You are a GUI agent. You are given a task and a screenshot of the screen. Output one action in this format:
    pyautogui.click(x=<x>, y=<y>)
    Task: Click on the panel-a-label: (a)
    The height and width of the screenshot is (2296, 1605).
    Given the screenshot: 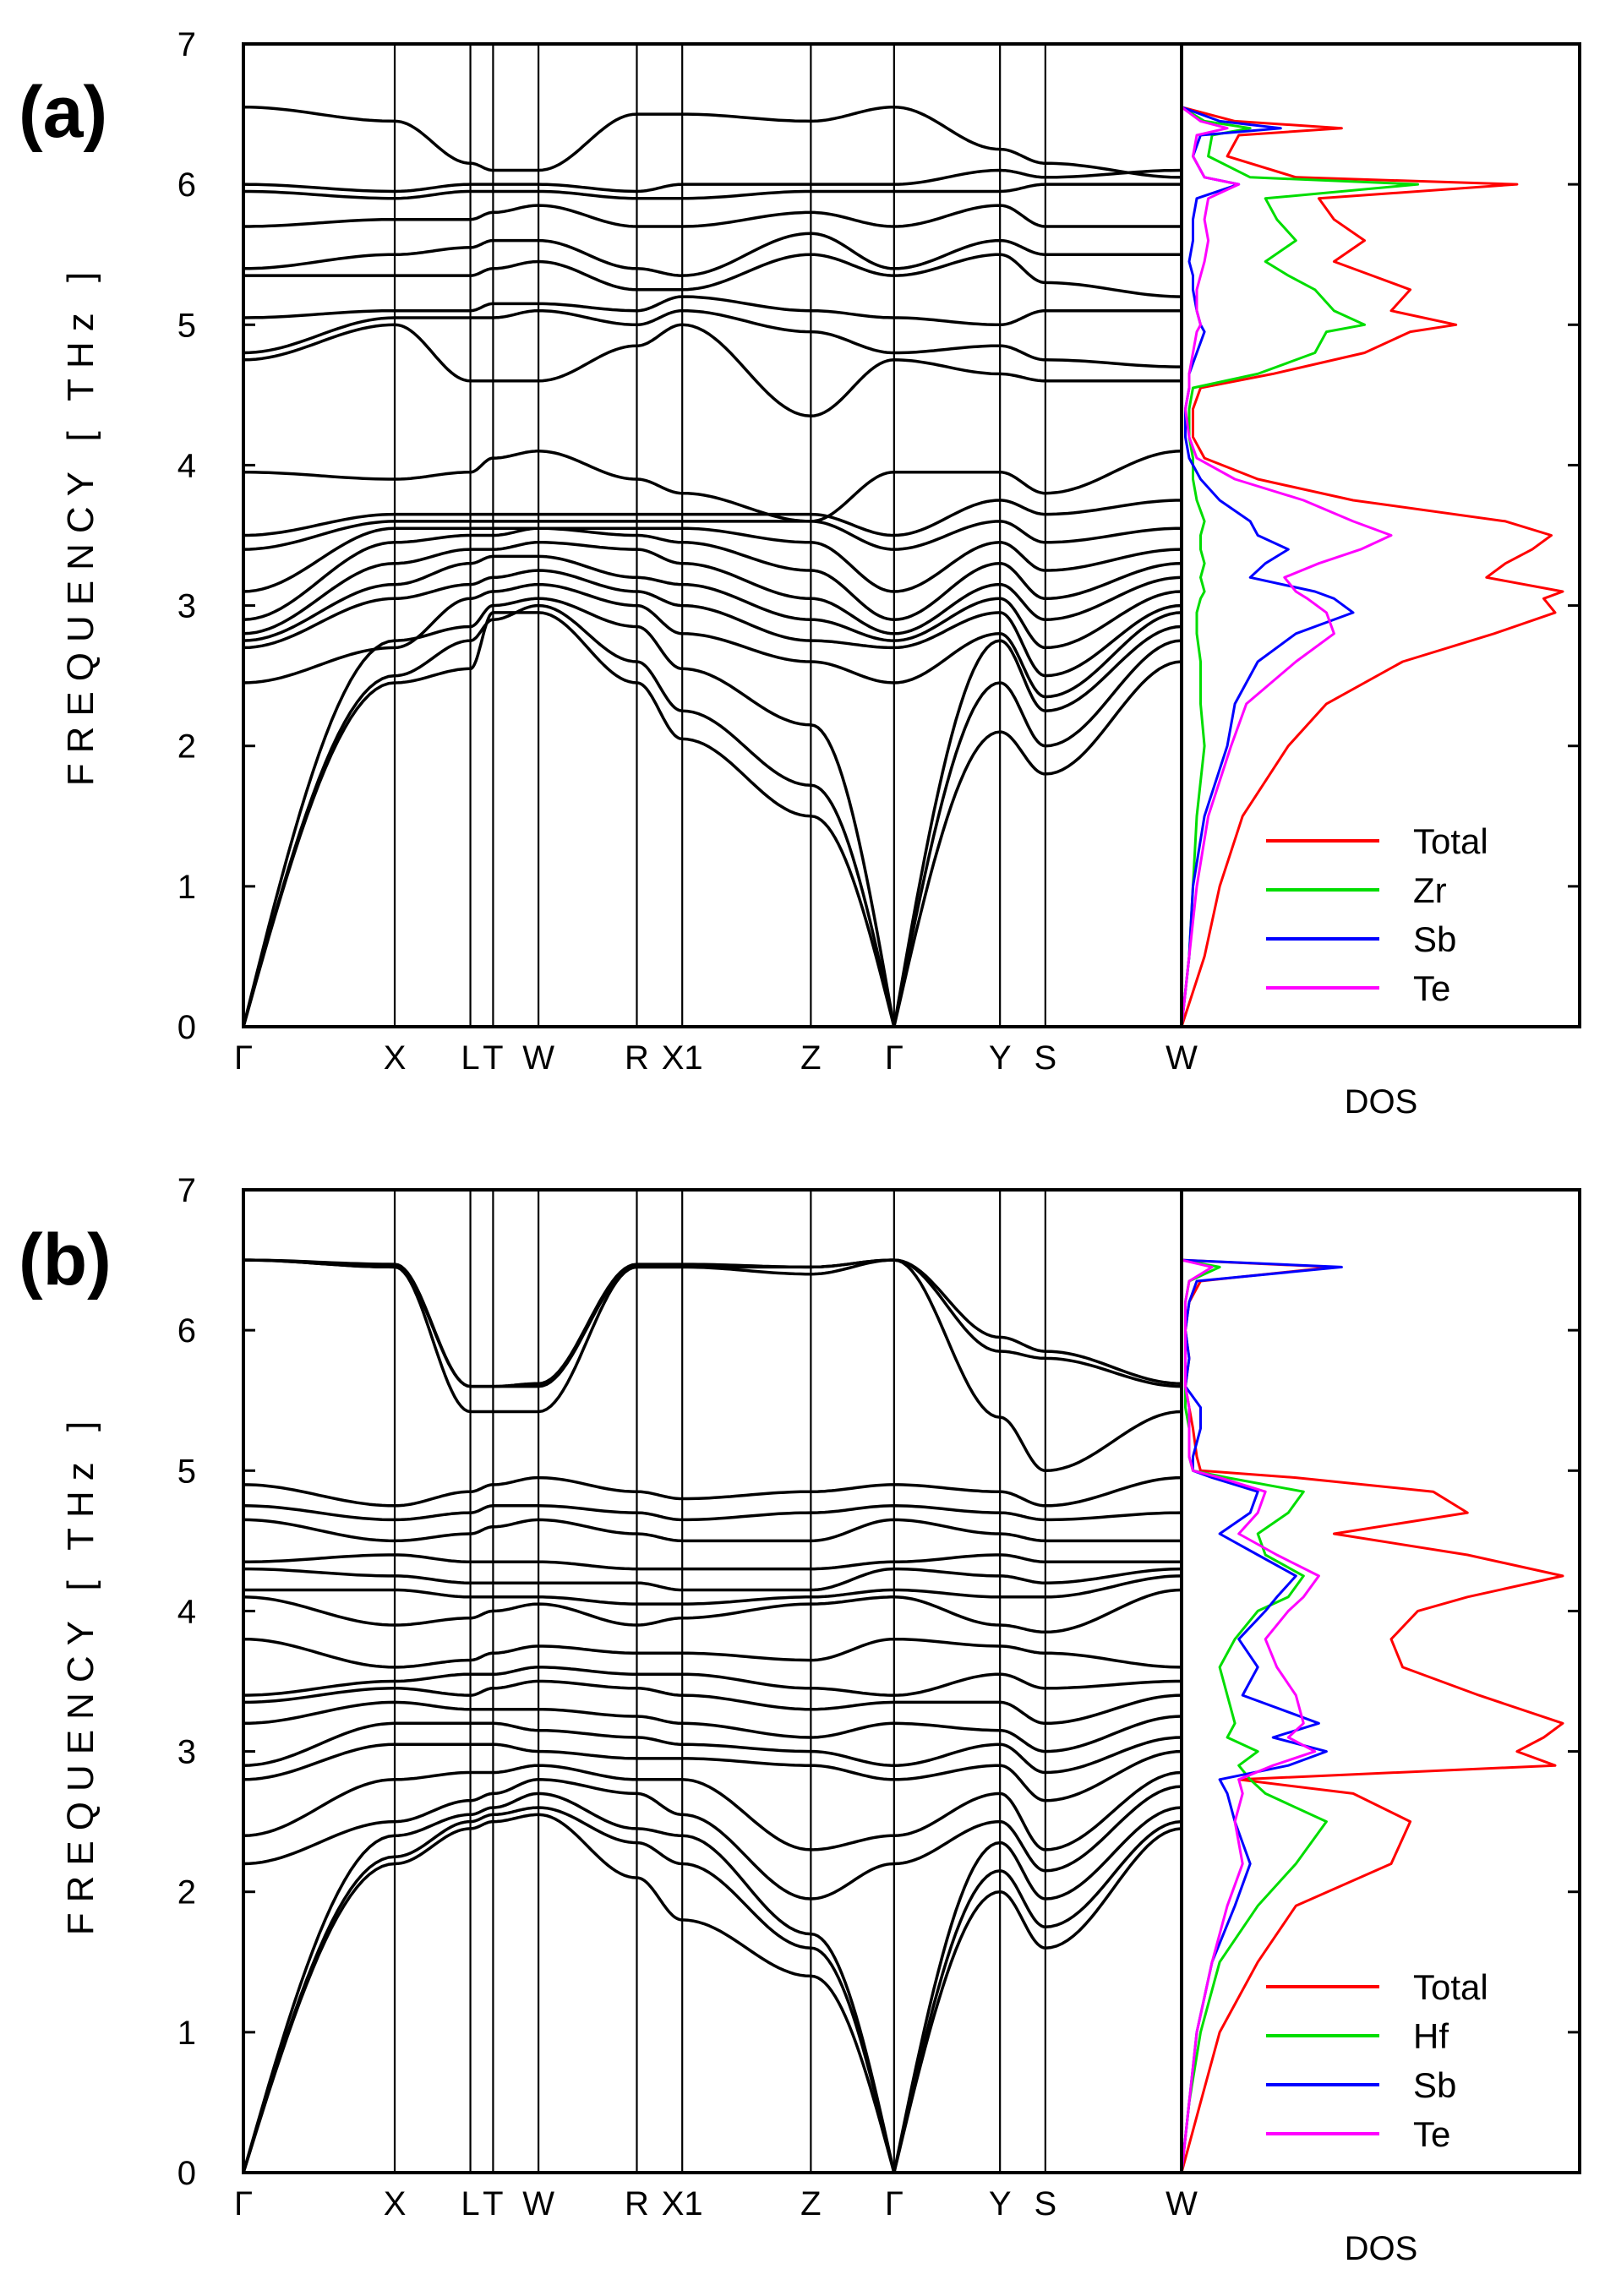 What is the action you would take?
    pyautogui.click(x=63, y=112)
    